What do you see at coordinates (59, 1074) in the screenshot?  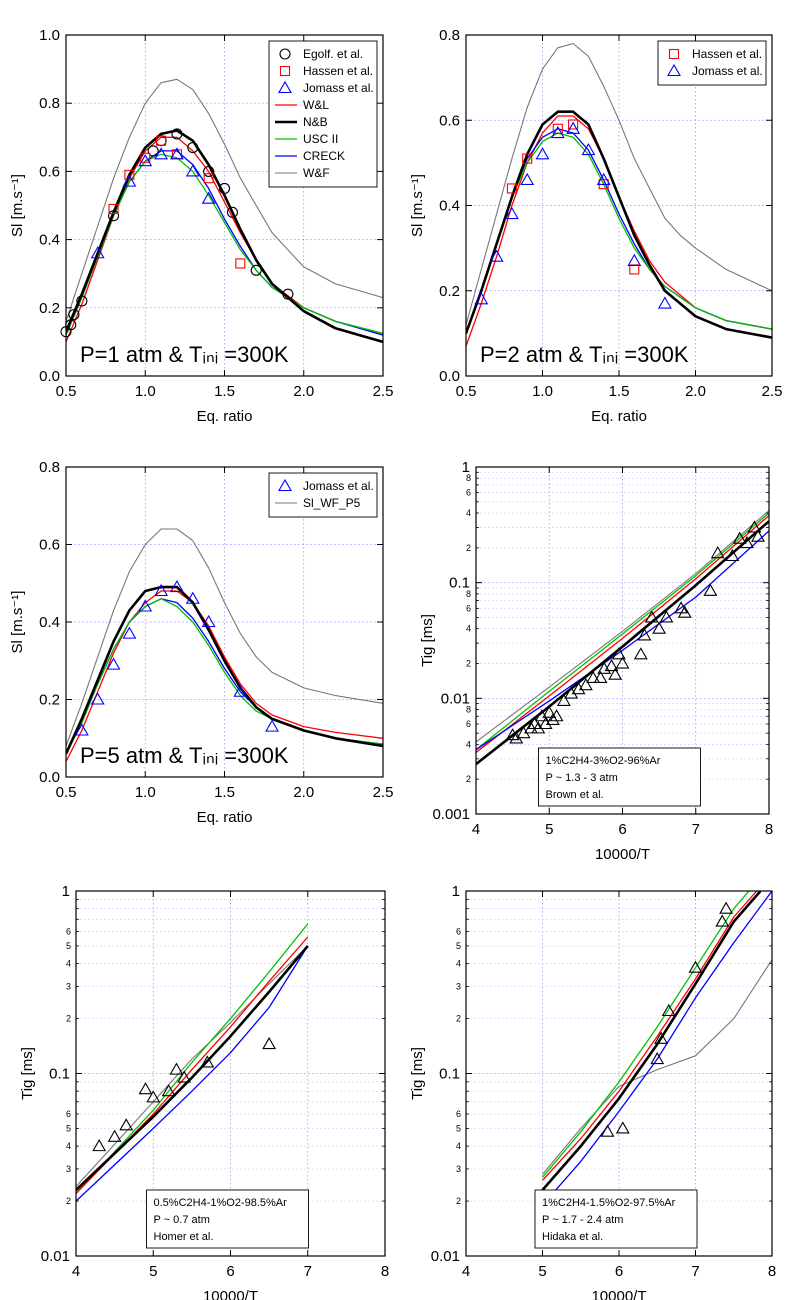 I see `y-tick-label: 0.1` at bounding box center [59, 1074].